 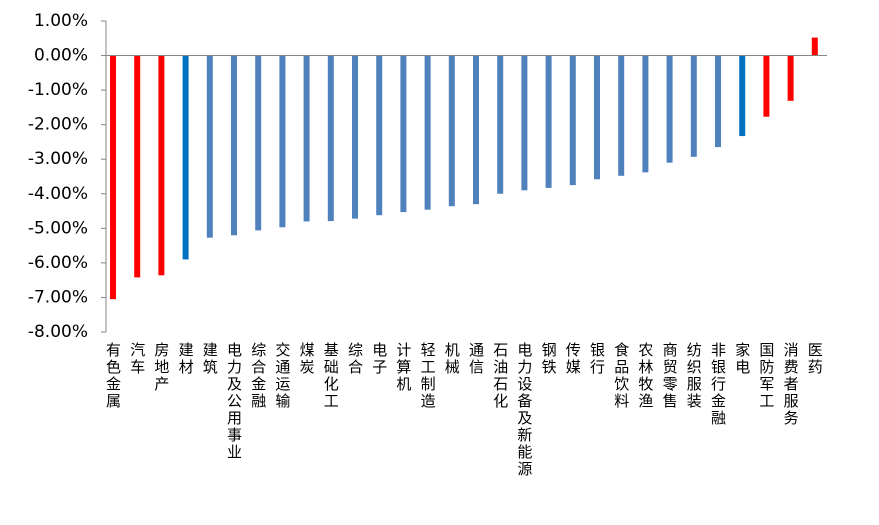 I want to click on x-tick-label: 交通运输, so click(x=282, y=375).